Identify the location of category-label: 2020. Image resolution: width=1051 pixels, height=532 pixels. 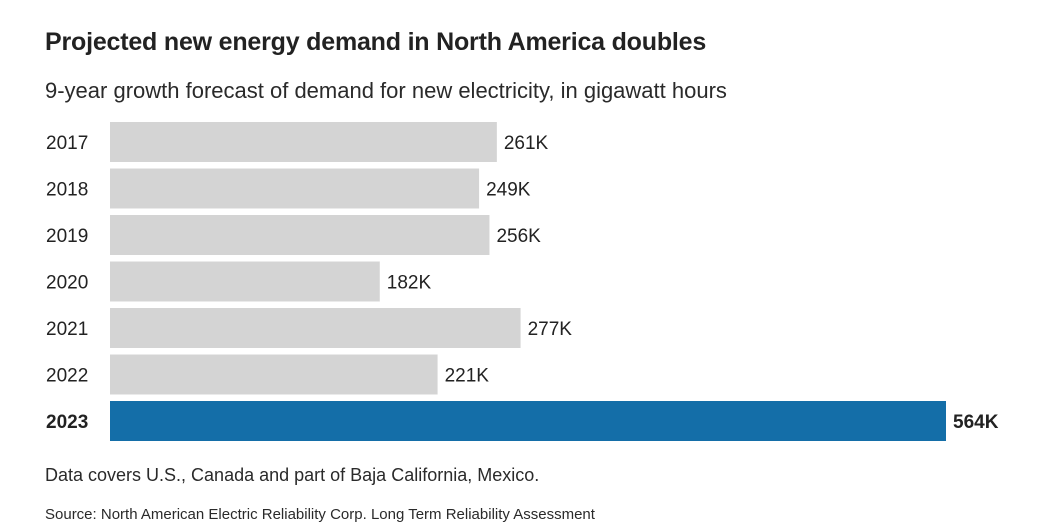
(67, 283).